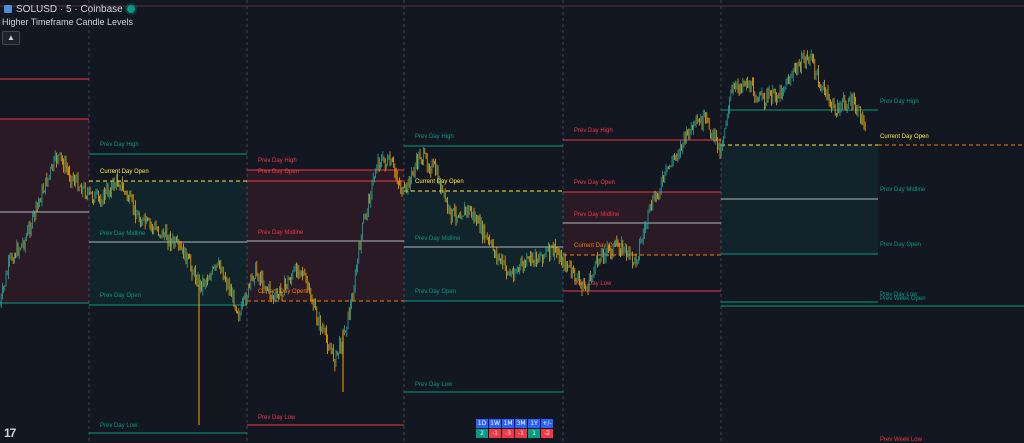  What do you see at coordinates (903, 299) in the screenshot?
I see `prev-week-open-label: Prev Week Open` at bounding box center [903, 299].